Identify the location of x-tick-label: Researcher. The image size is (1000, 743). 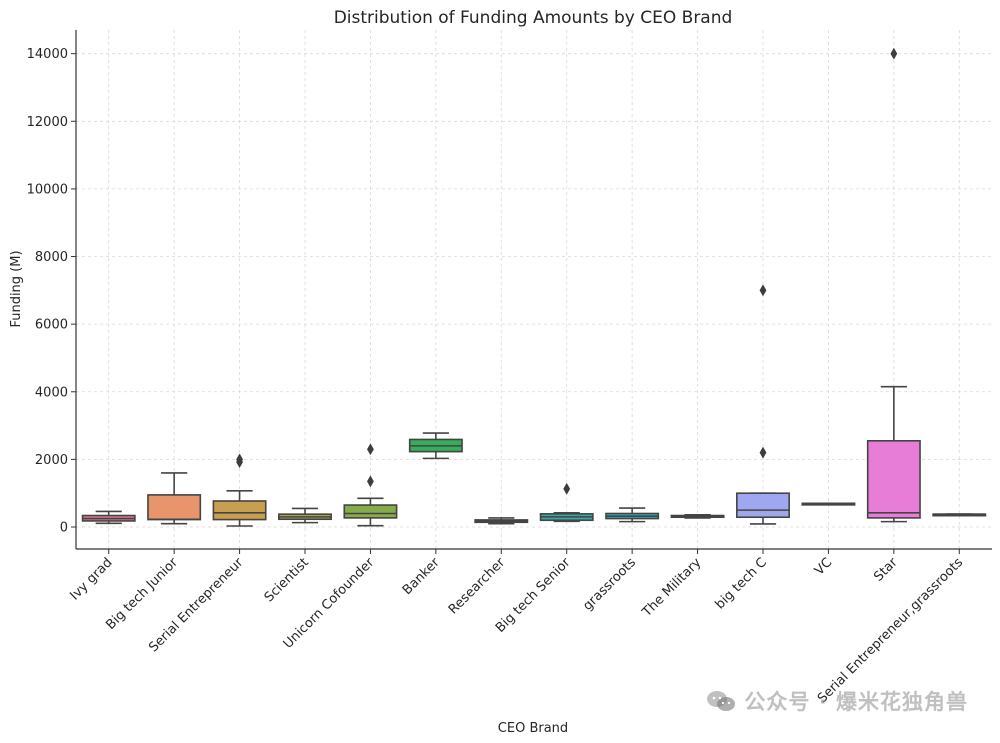
(477, 586).